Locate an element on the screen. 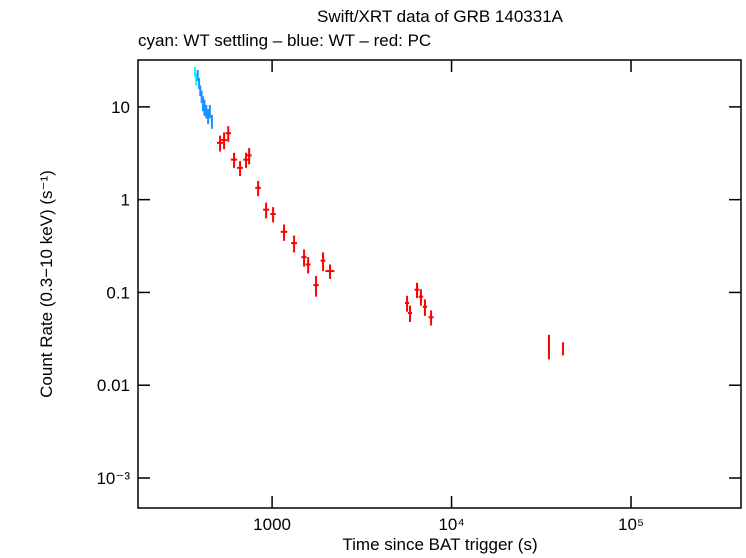 The width and height of the screenshot is (746, 558). y-tick-label: 10 is located at coordinates (120, 107).